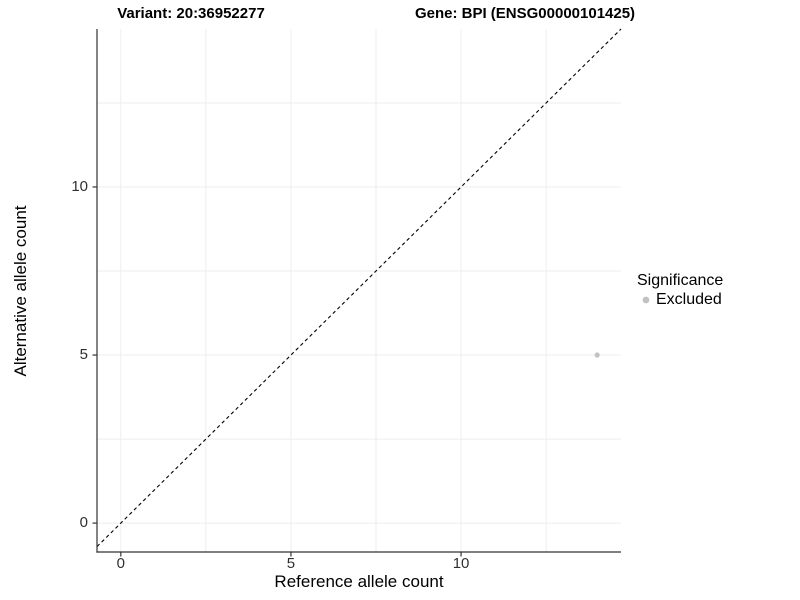 This screenshot has width=800, height=600. I want to click on legend-item: Excluded, so click(680, 299).